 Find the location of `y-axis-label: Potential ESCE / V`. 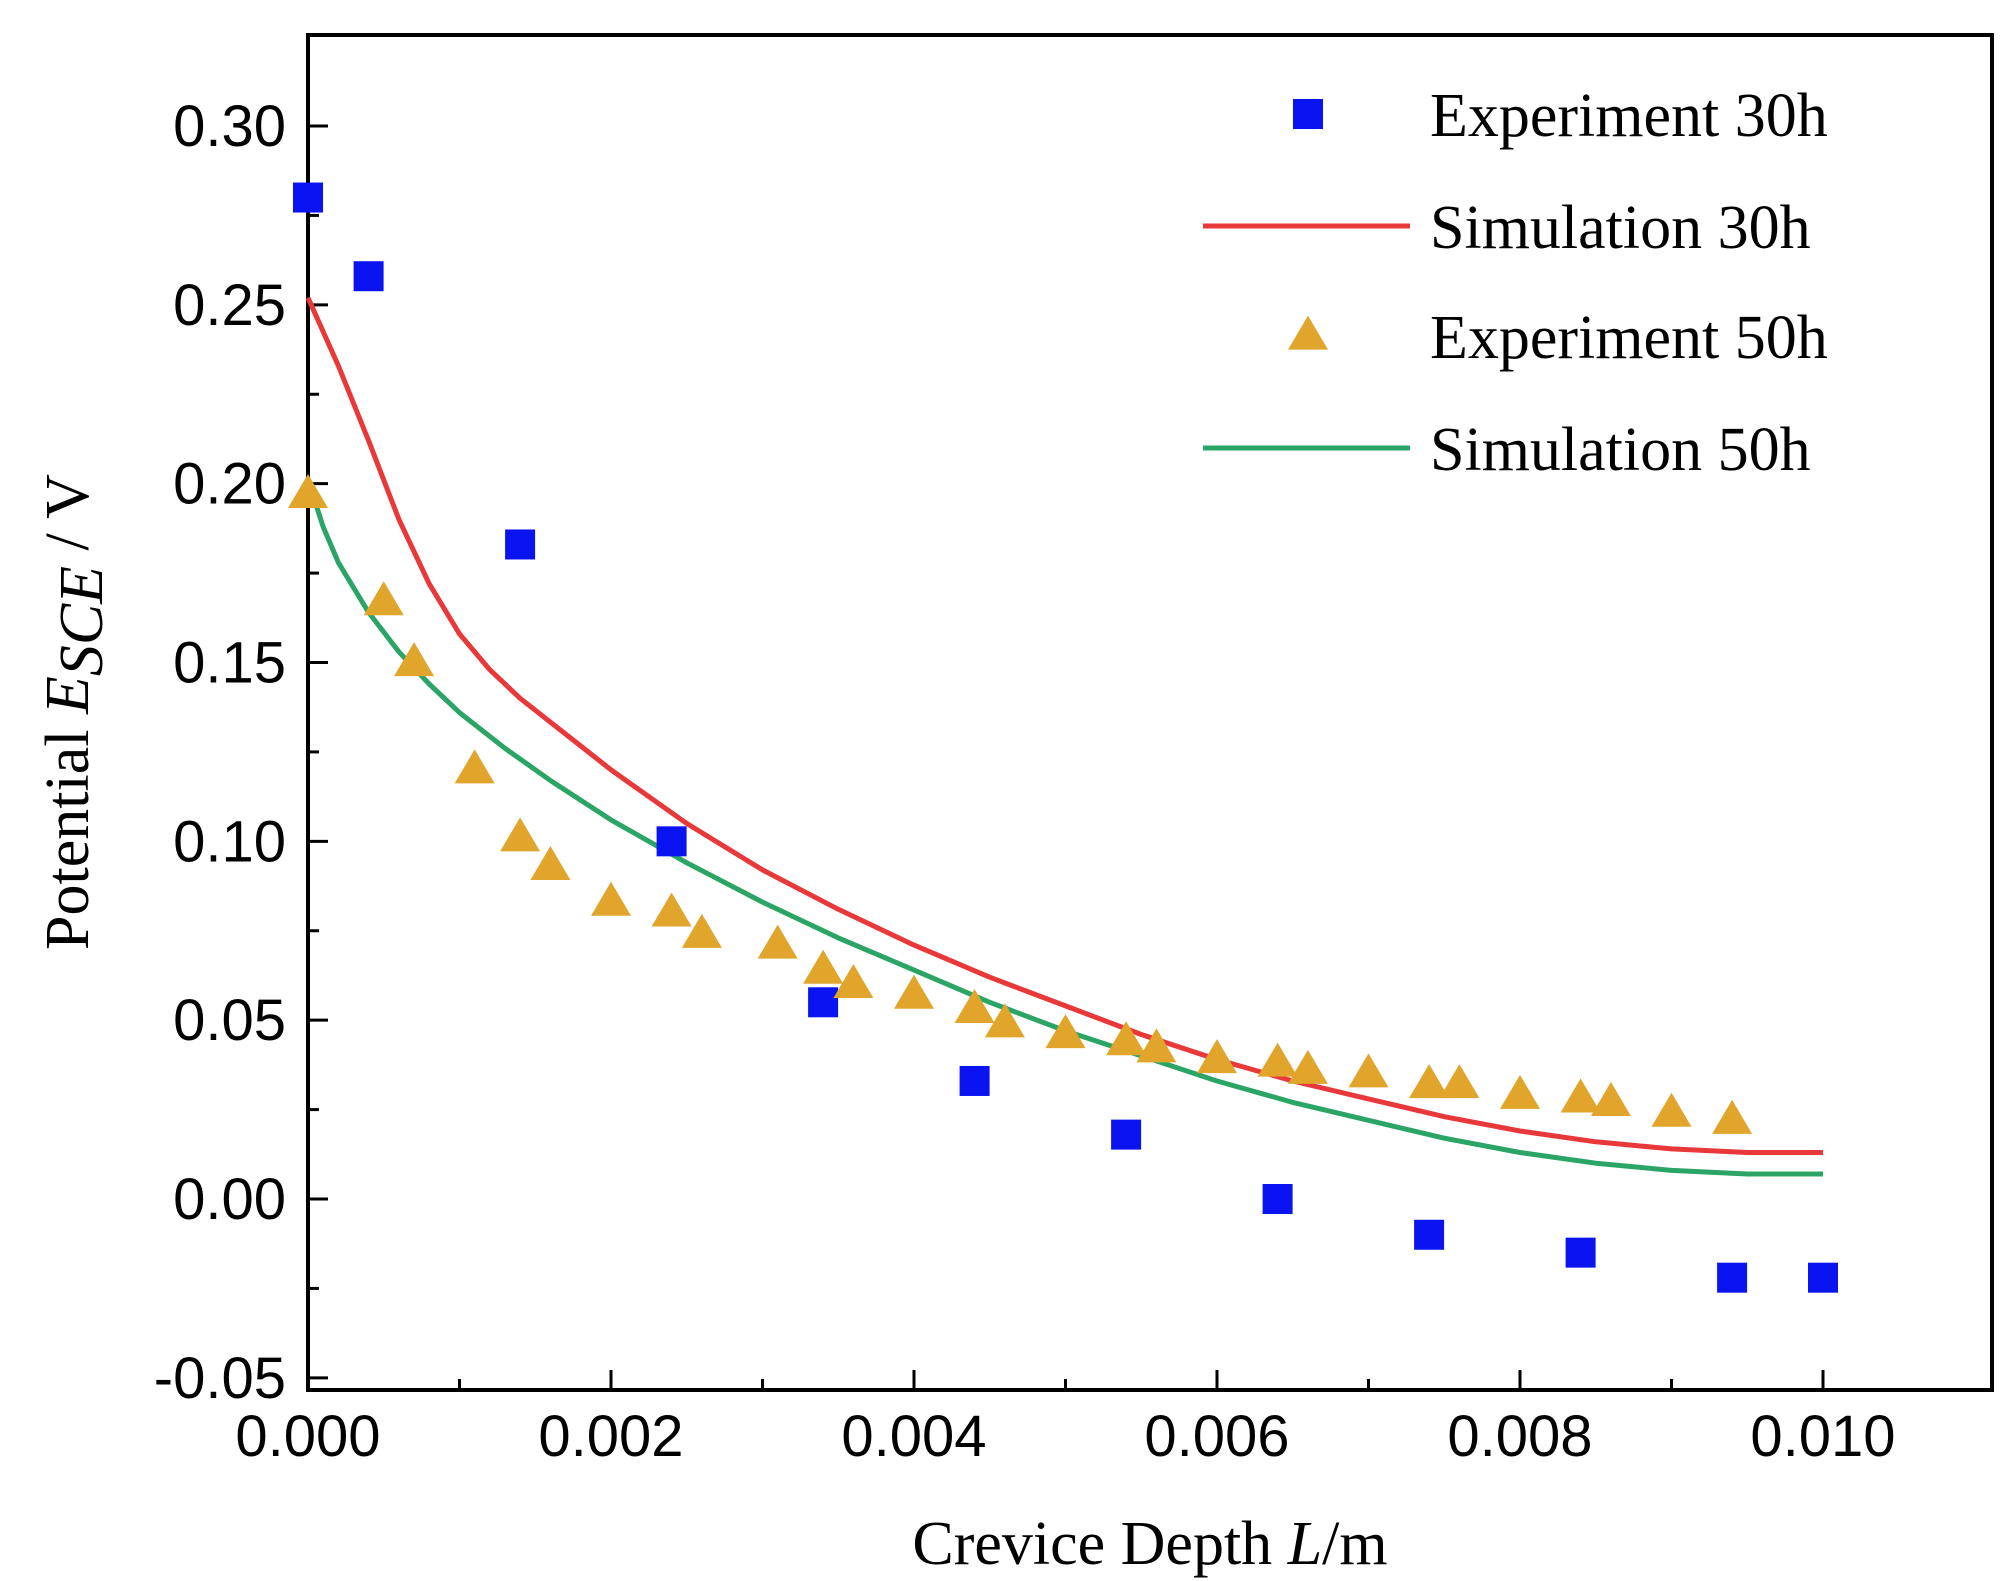

y-axis-label: Potential ESCE / V is located at coordinates (75, 712).